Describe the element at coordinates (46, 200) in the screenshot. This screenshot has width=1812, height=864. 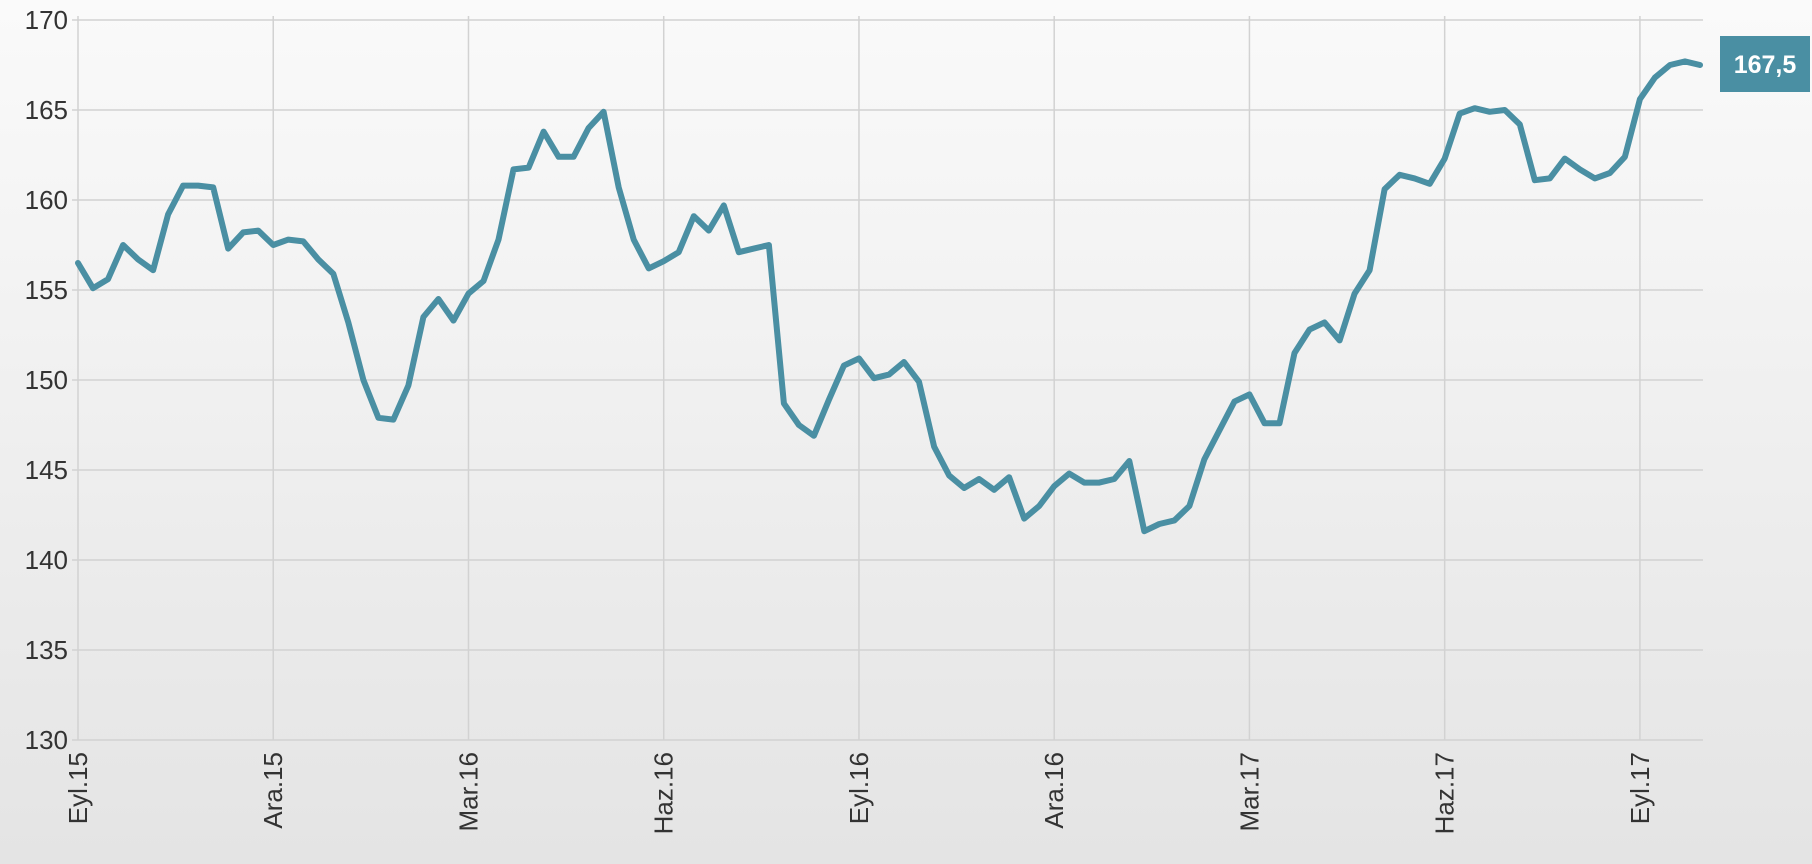
I see `y-tick-label: 160` at that location.